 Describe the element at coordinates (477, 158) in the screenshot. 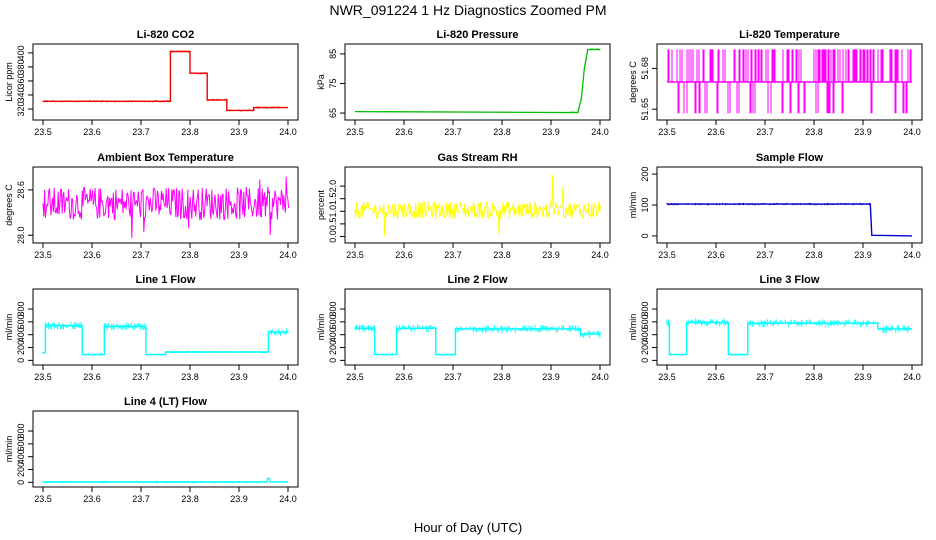

I see `panel-title: Gas Stream RH` at that location.